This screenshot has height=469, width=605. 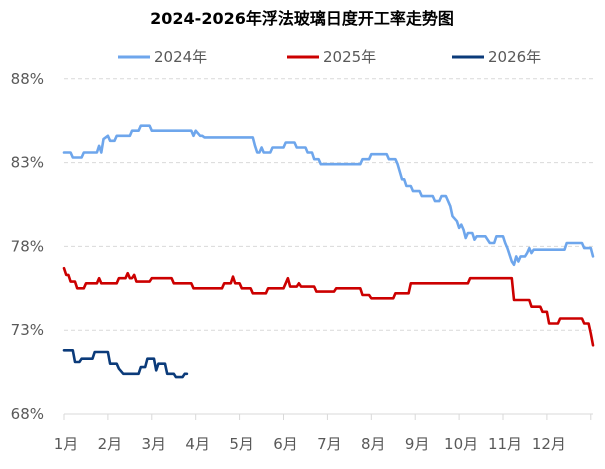 What do you see at coordinates (27, 79) in the screenshot?
I see `y-tick-label: 88%` at bounding box center [27, 79].